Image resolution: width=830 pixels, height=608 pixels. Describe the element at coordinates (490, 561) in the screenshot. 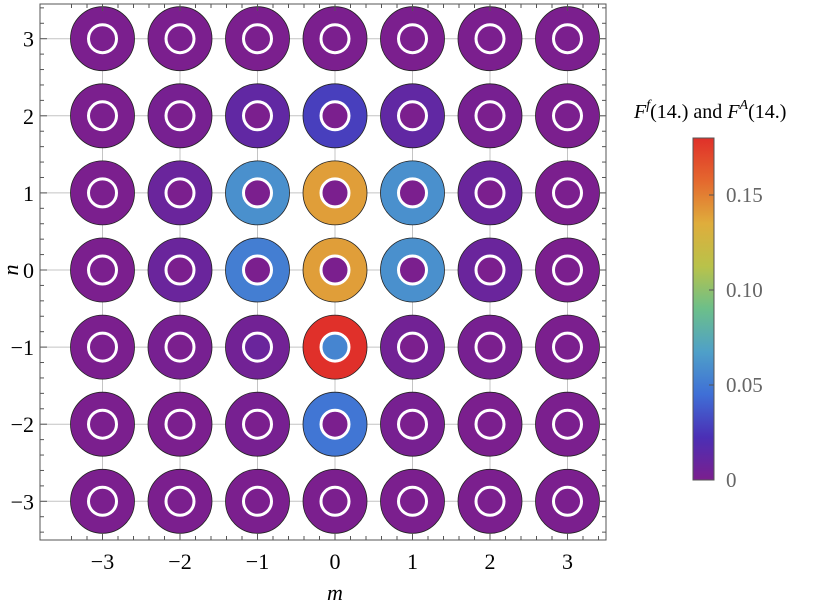

I see `x-tick-label: 2` at that location.